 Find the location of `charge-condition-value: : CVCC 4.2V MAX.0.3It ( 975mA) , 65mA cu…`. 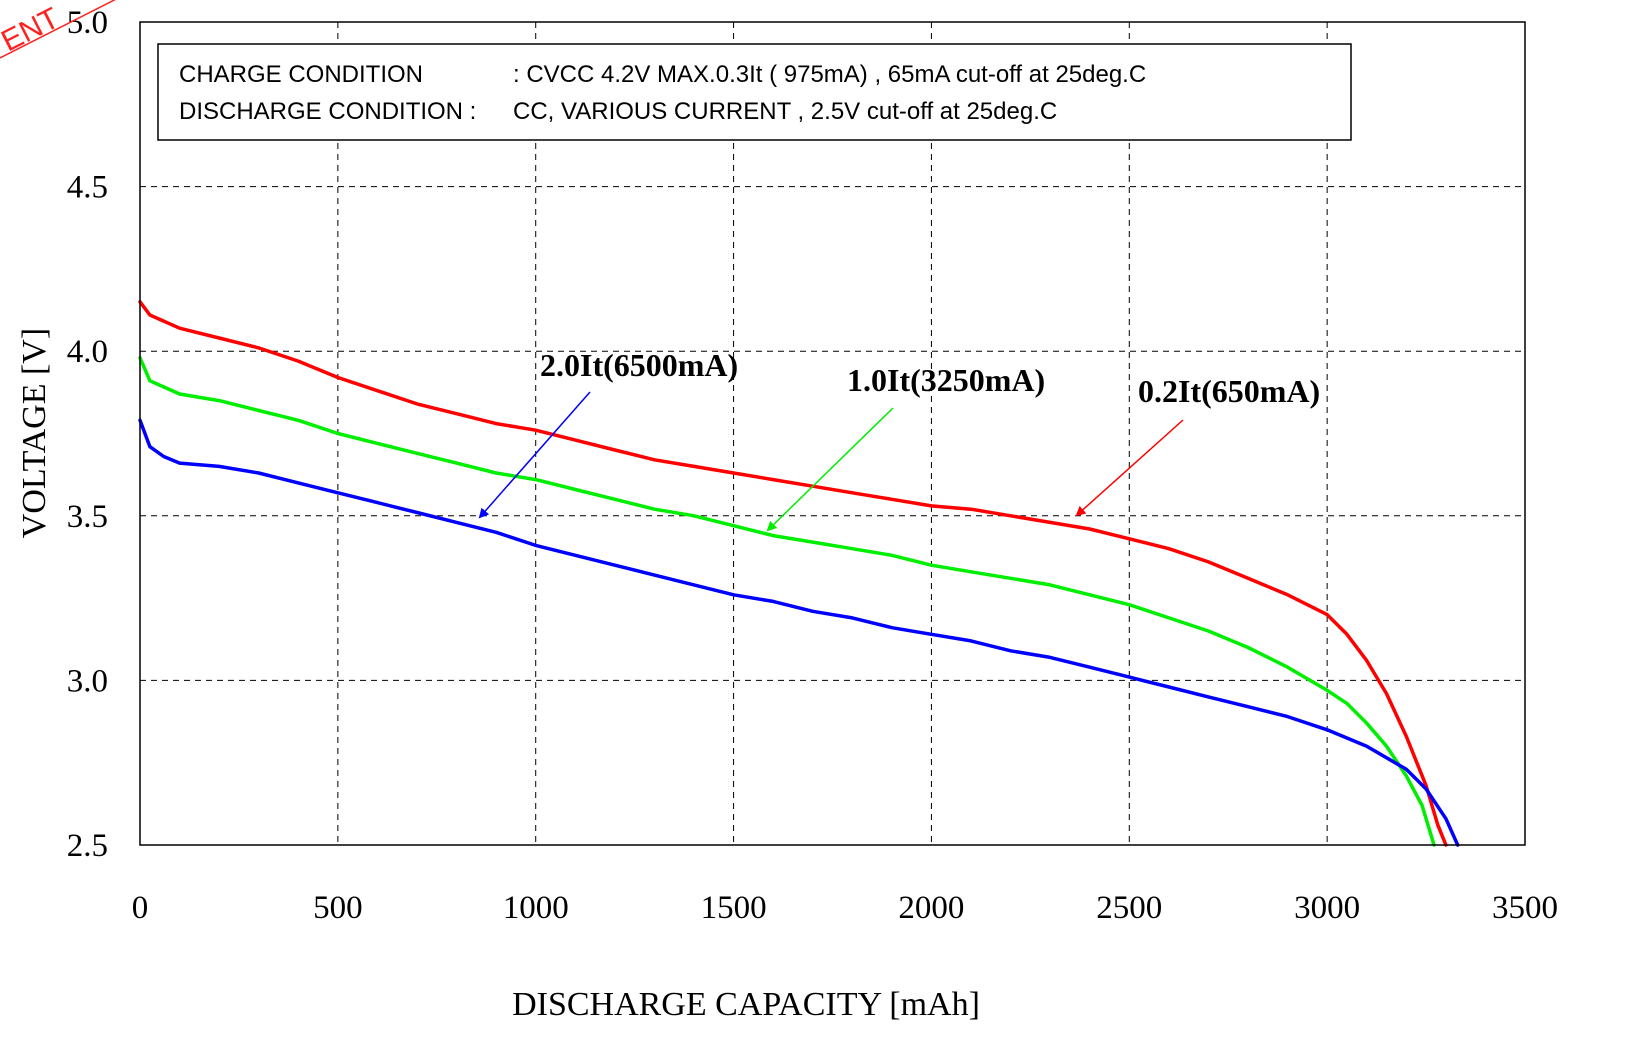

charge-condition-value: : CVCC 4.2V MAX.0.3It ( 975mA) , 65mA cu… is located at coordinates (829, 74).